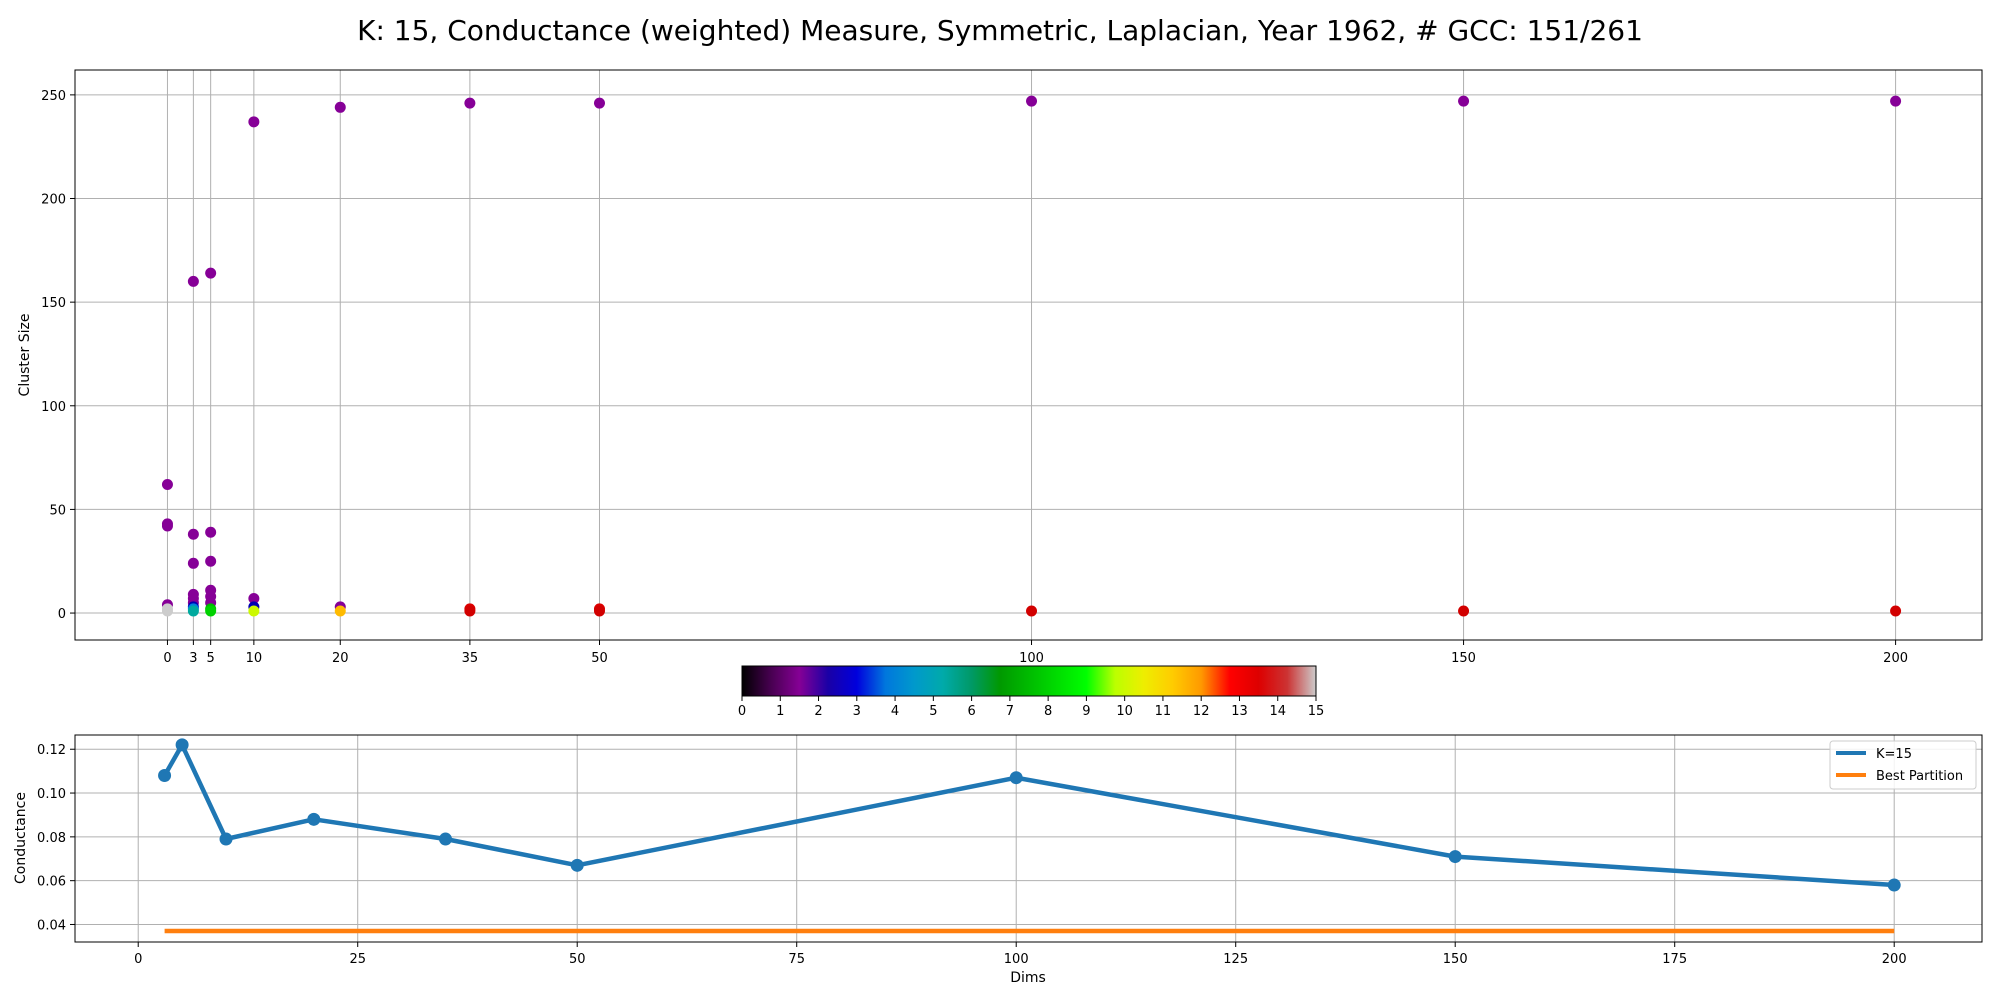 The image size is (2000, 1000). What do you see at coordinates (1201, 711) in the screenshot?
I see `colorbar-tick-label: 12` at bounding box center [1201, 711].